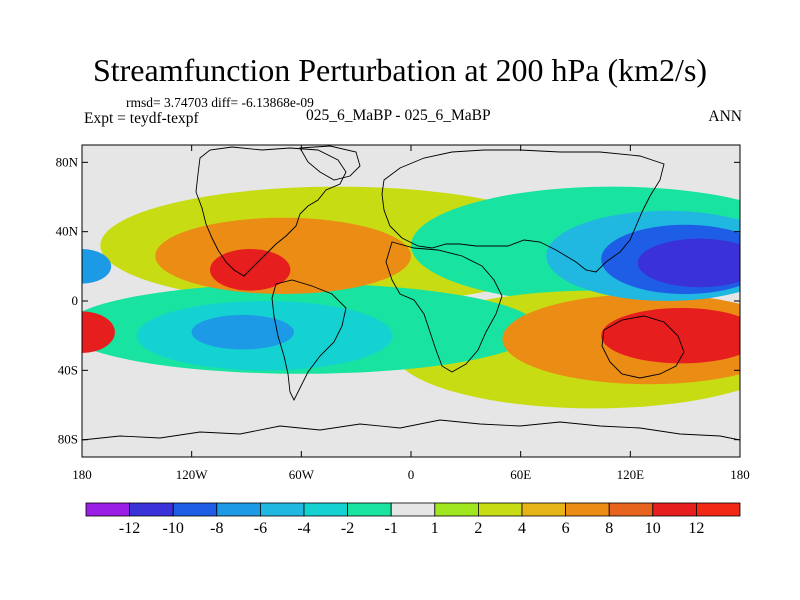  Describe the element at coordinates (141, 118) in the screenshot. I see `experiment-label: Expt = teydf-texpf` at that location.